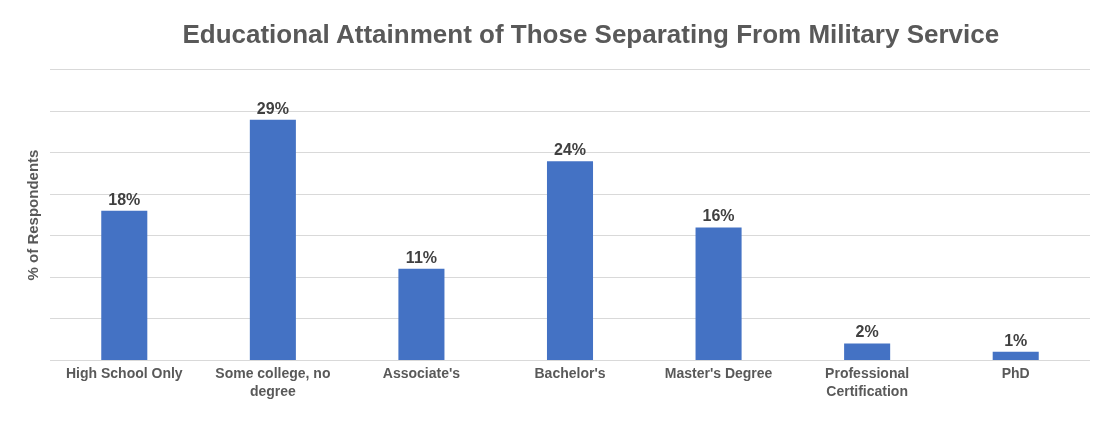 This screenshot has width=1095, height=421. I want to click on data-label: 2%, so click(867, 332).